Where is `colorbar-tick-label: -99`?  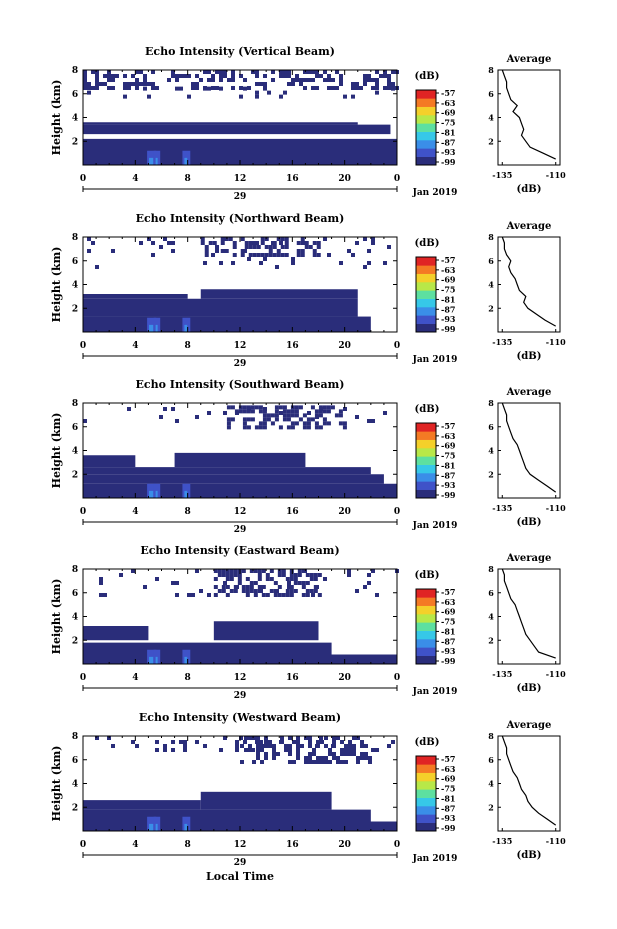
colorbar-tick-label: -99 is located at coordinates (448, 162).